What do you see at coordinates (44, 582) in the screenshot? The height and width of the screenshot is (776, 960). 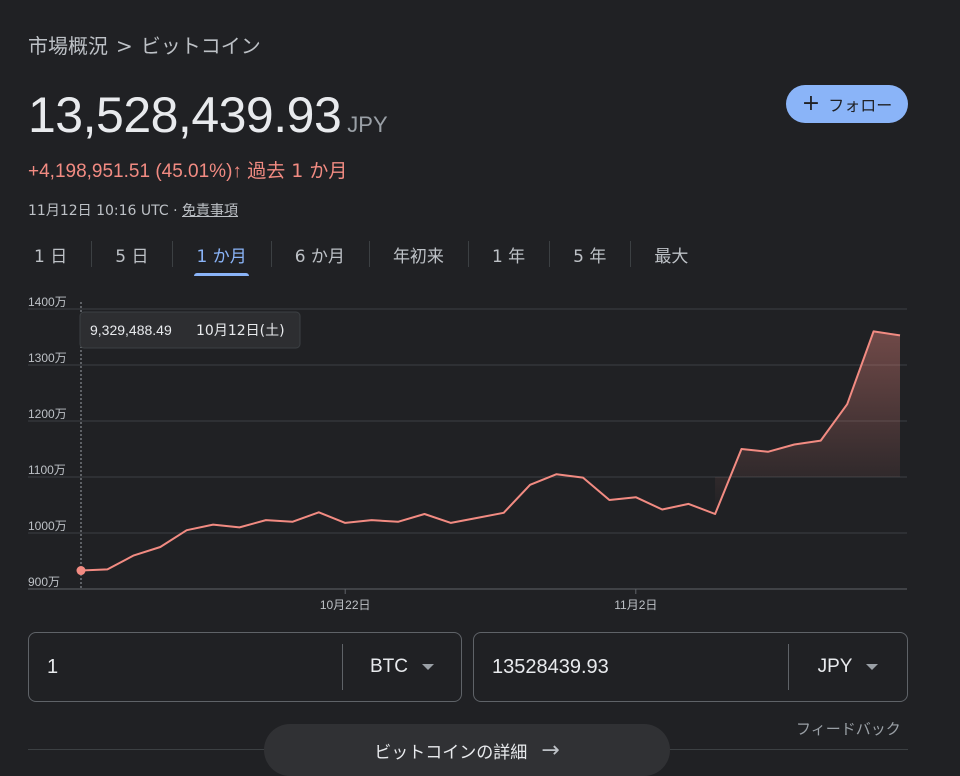 I see `y-tick-label: 900万` at bounding box center [44, 582].